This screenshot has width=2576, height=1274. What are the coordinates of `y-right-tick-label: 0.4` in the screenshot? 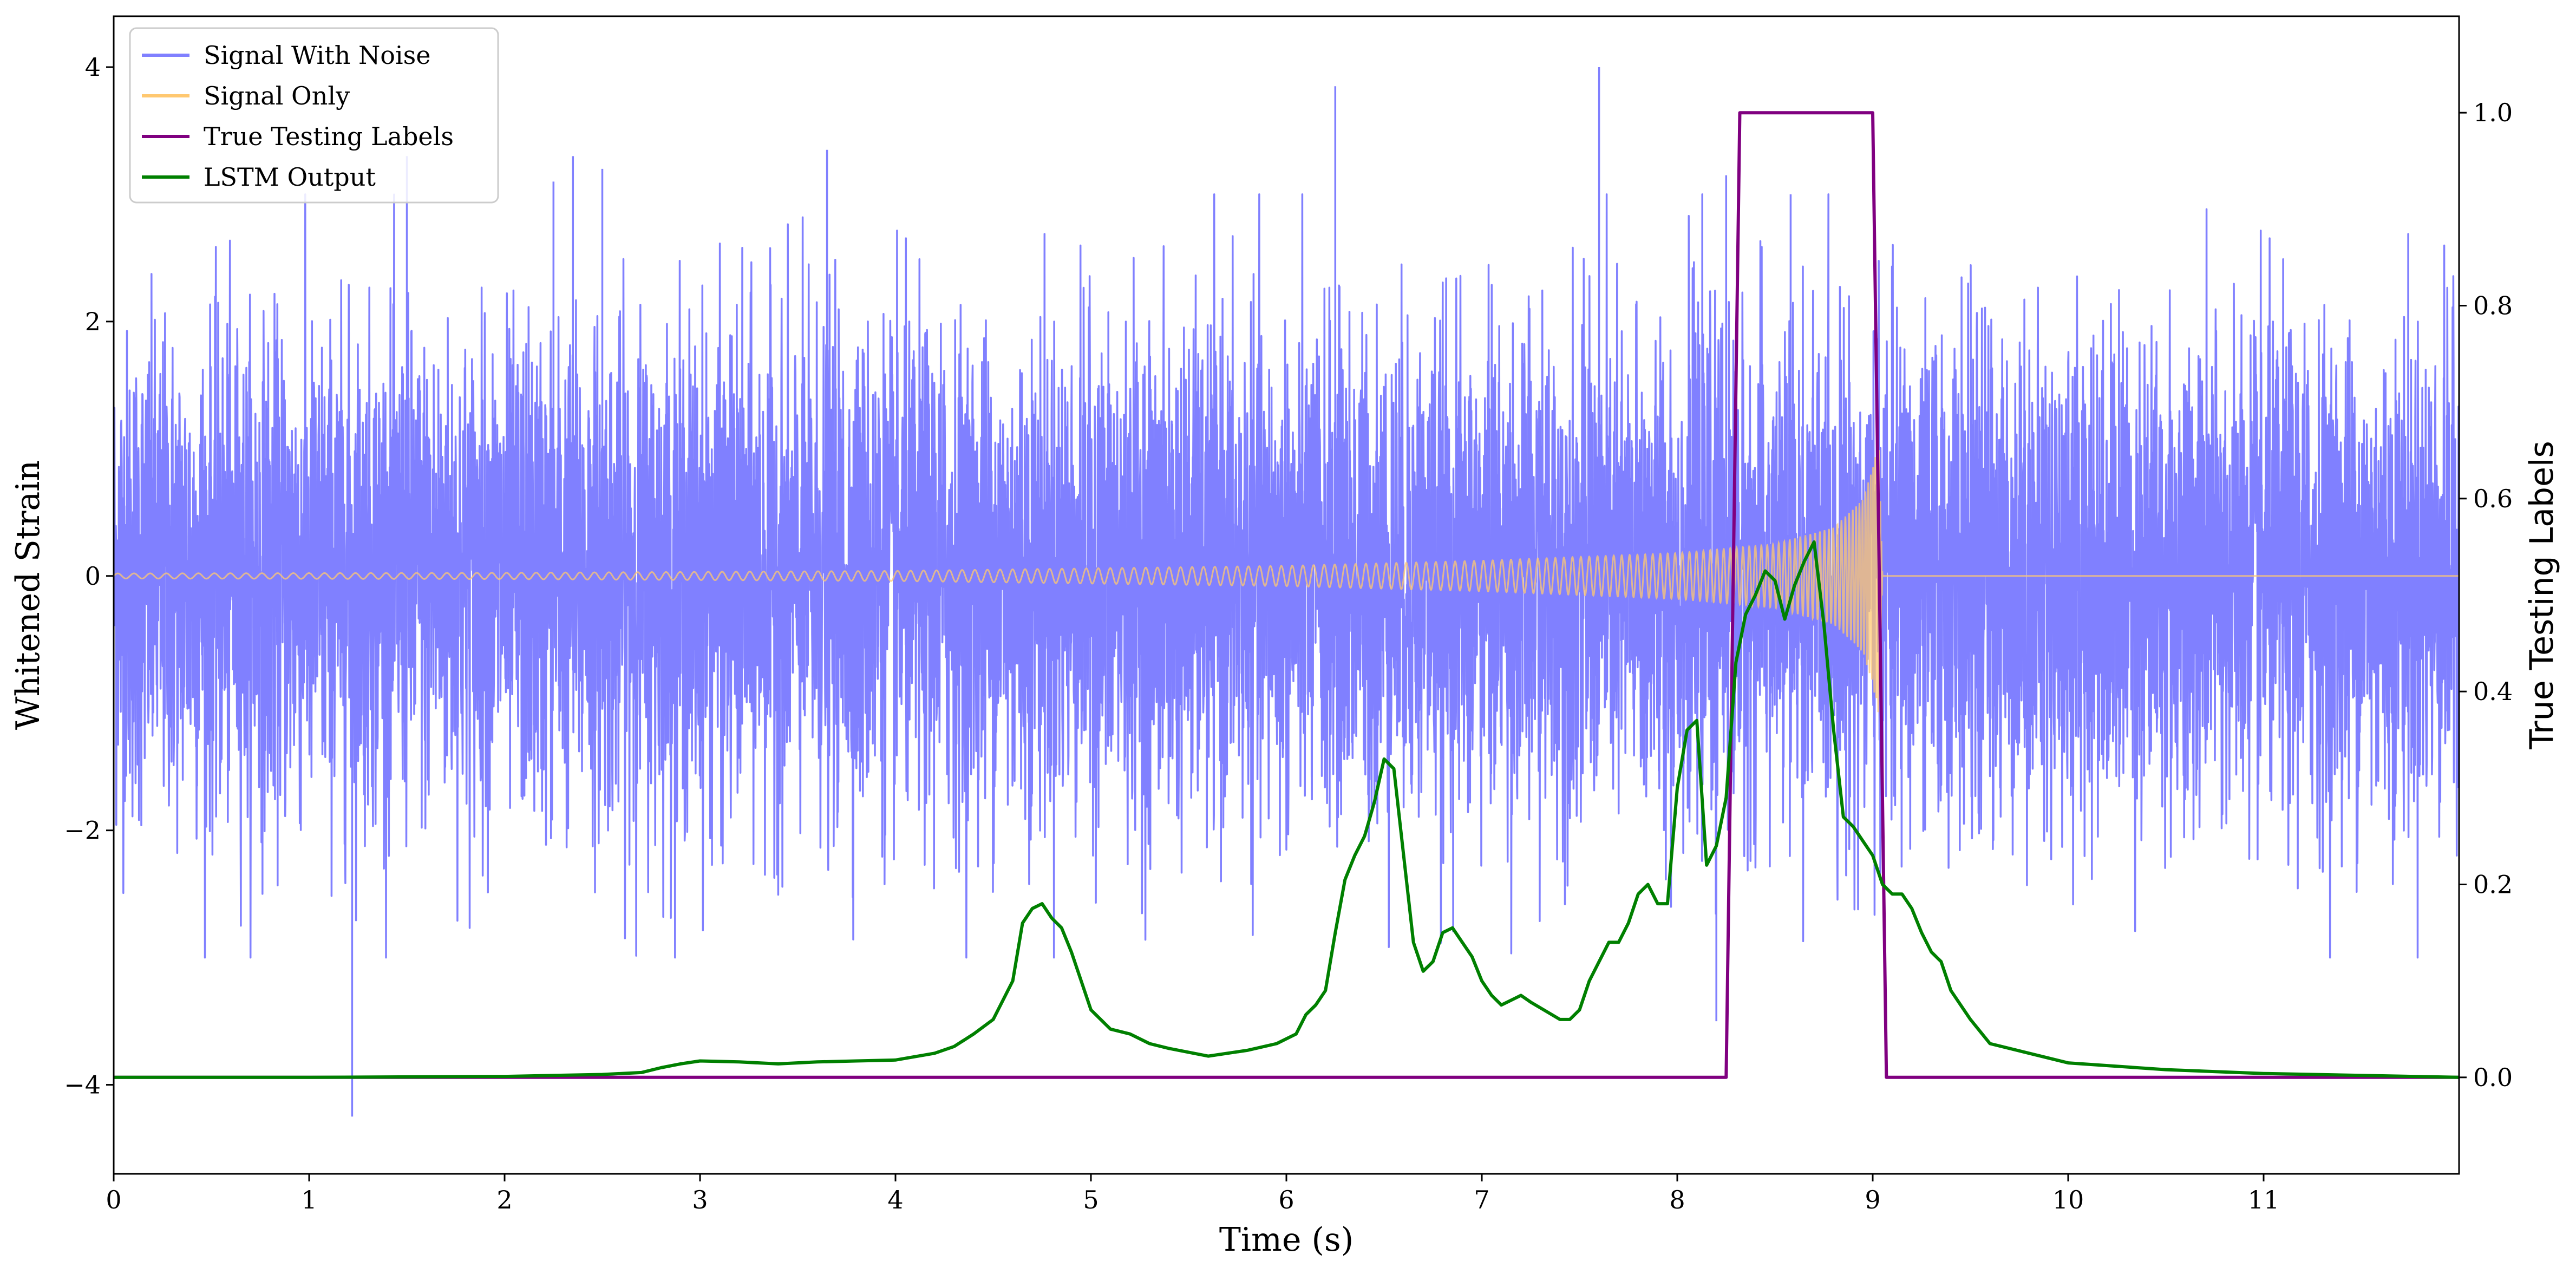 It's located at (2493, 691).